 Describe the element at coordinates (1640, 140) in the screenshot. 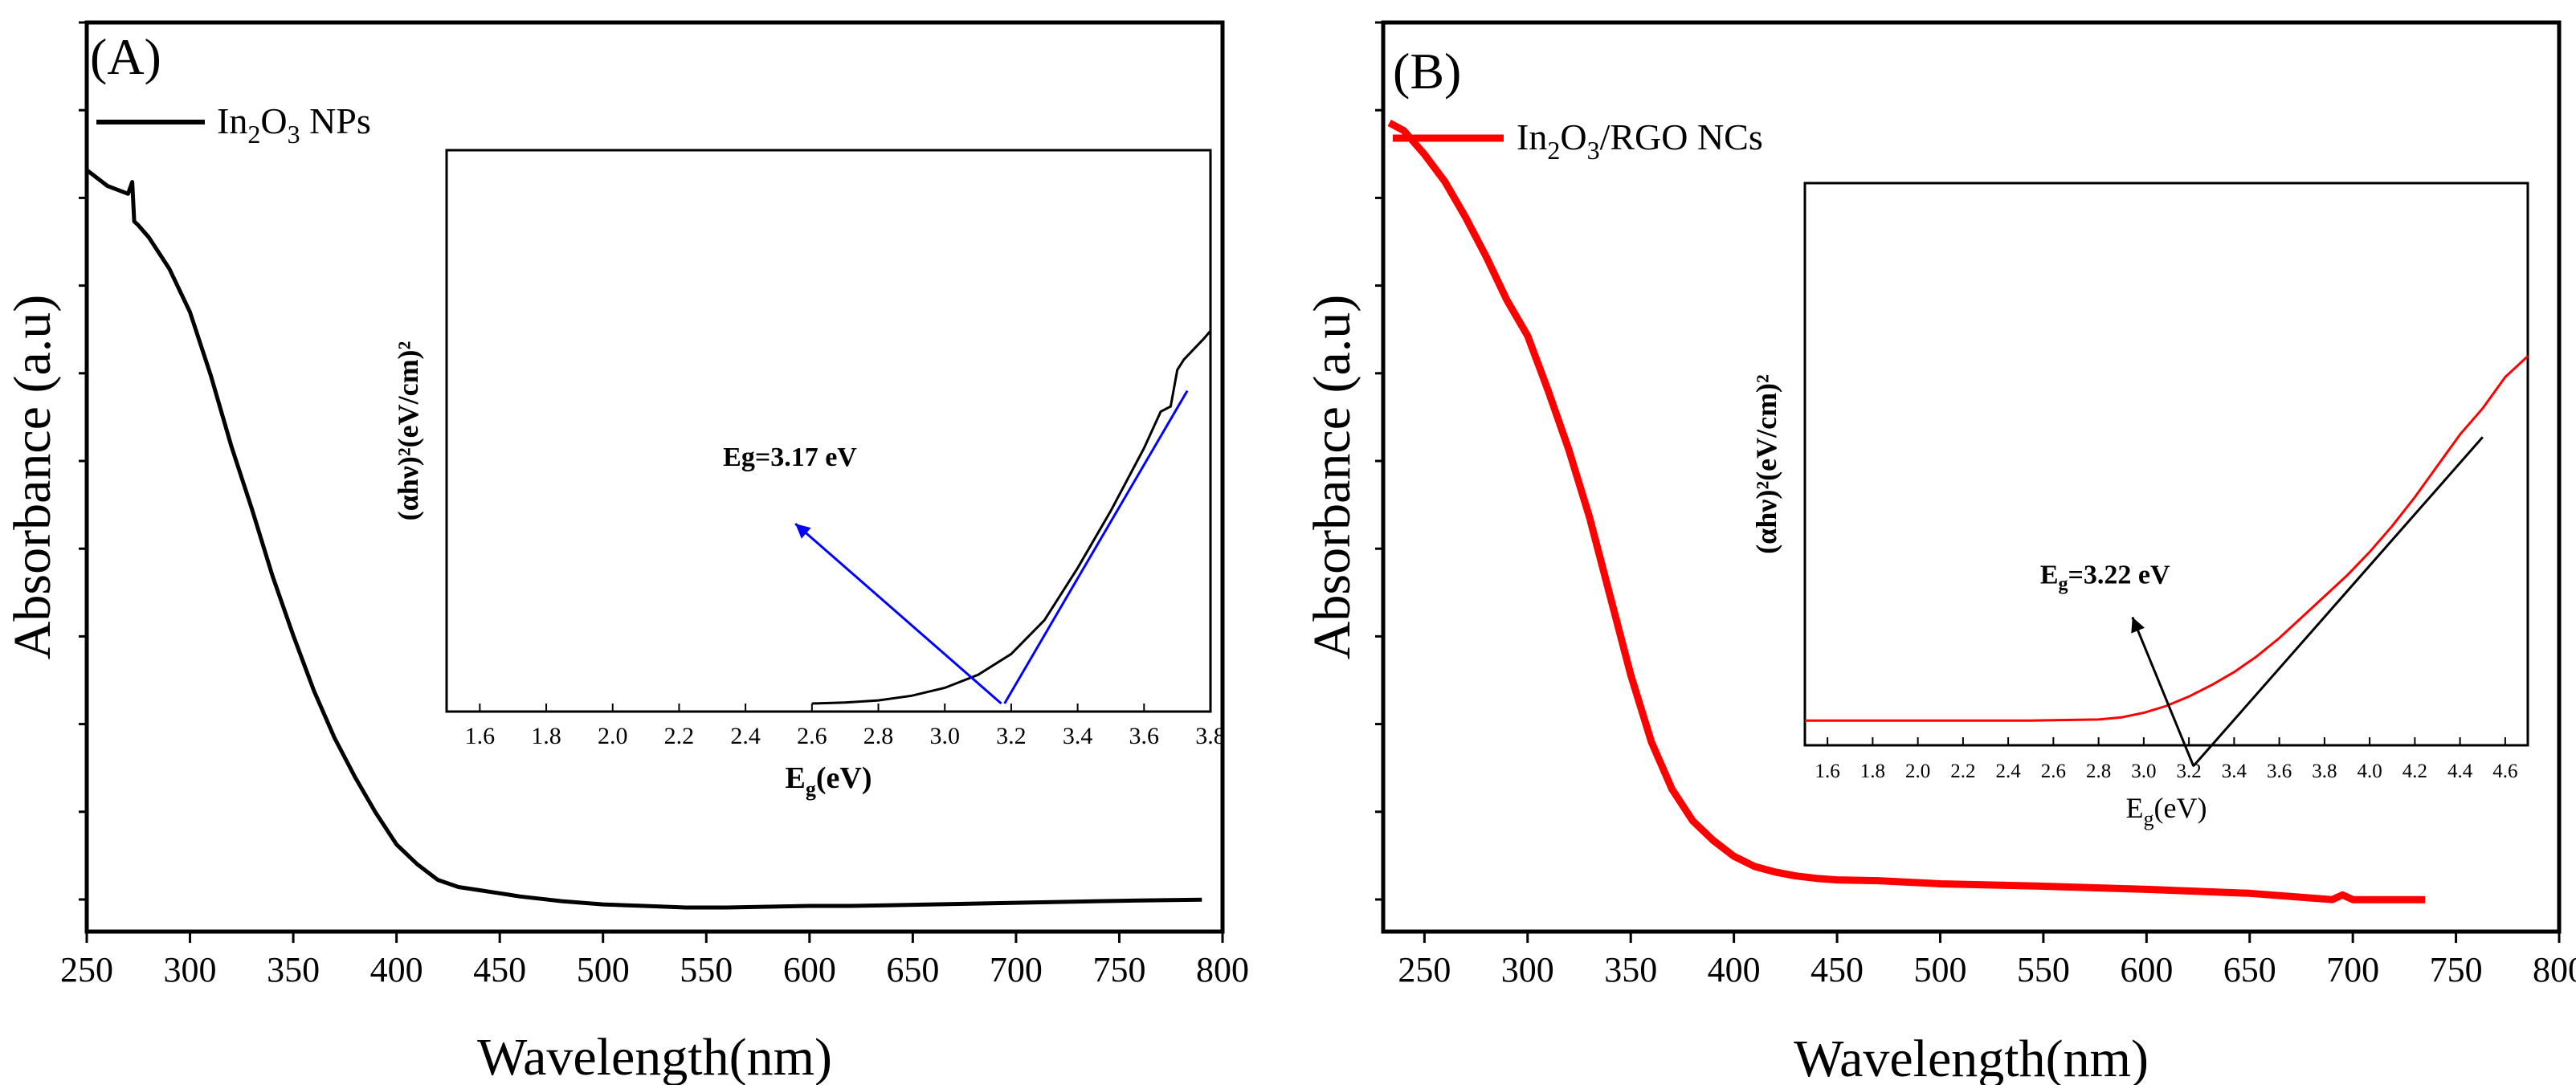

I see `legend-label: In2O3/RGO NCs` at that location.